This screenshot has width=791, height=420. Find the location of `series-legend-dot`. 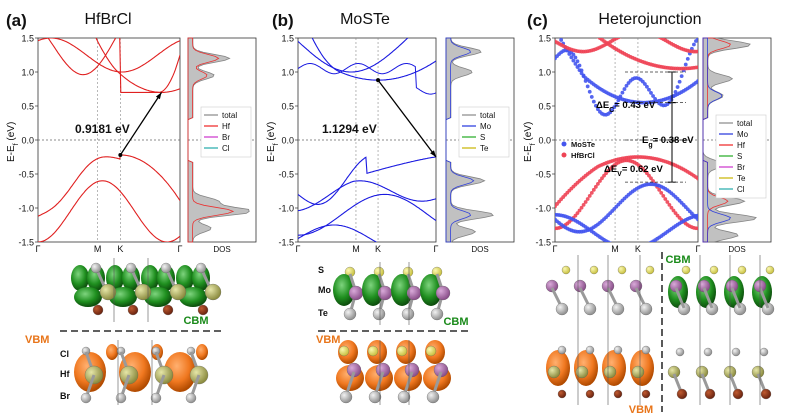

series-legend-dot is located at coordinates (564, 144).